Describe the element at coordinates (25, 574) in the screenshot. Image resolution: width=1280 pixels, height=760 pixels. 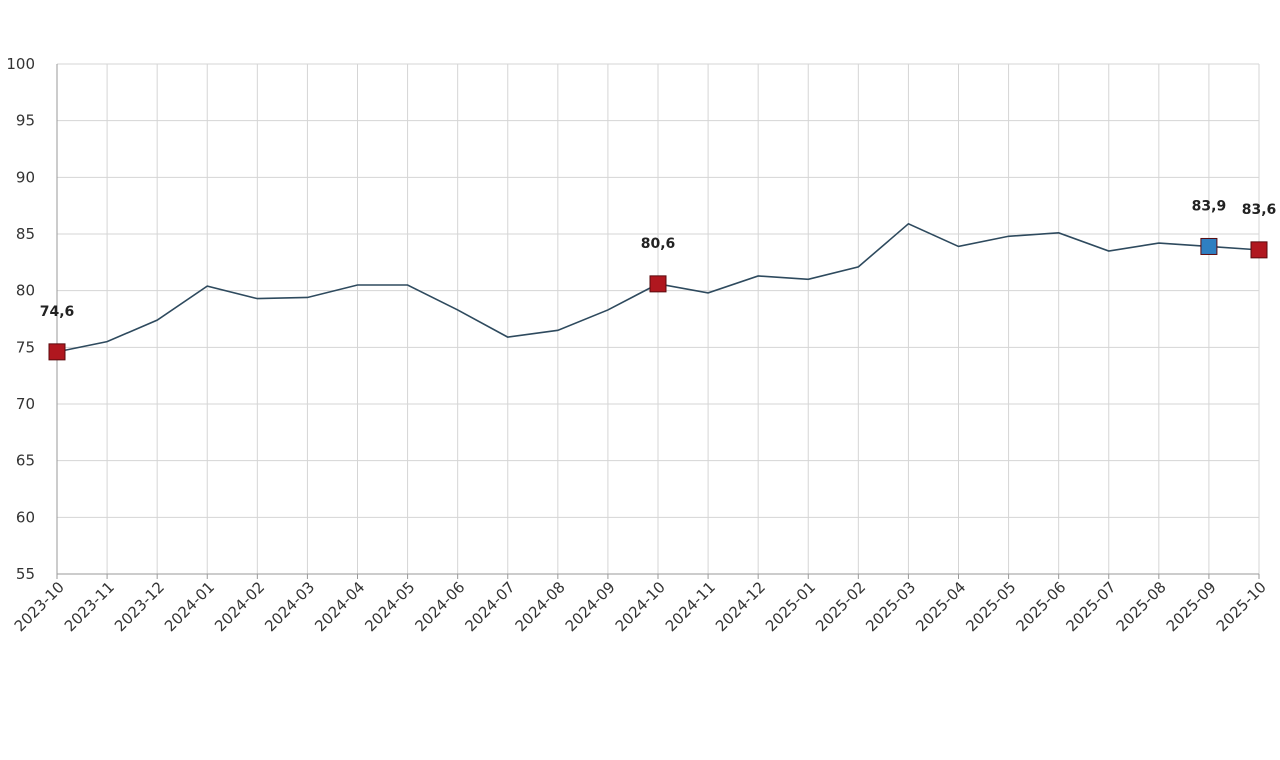
I see `y-tick-label: 55` at that location.